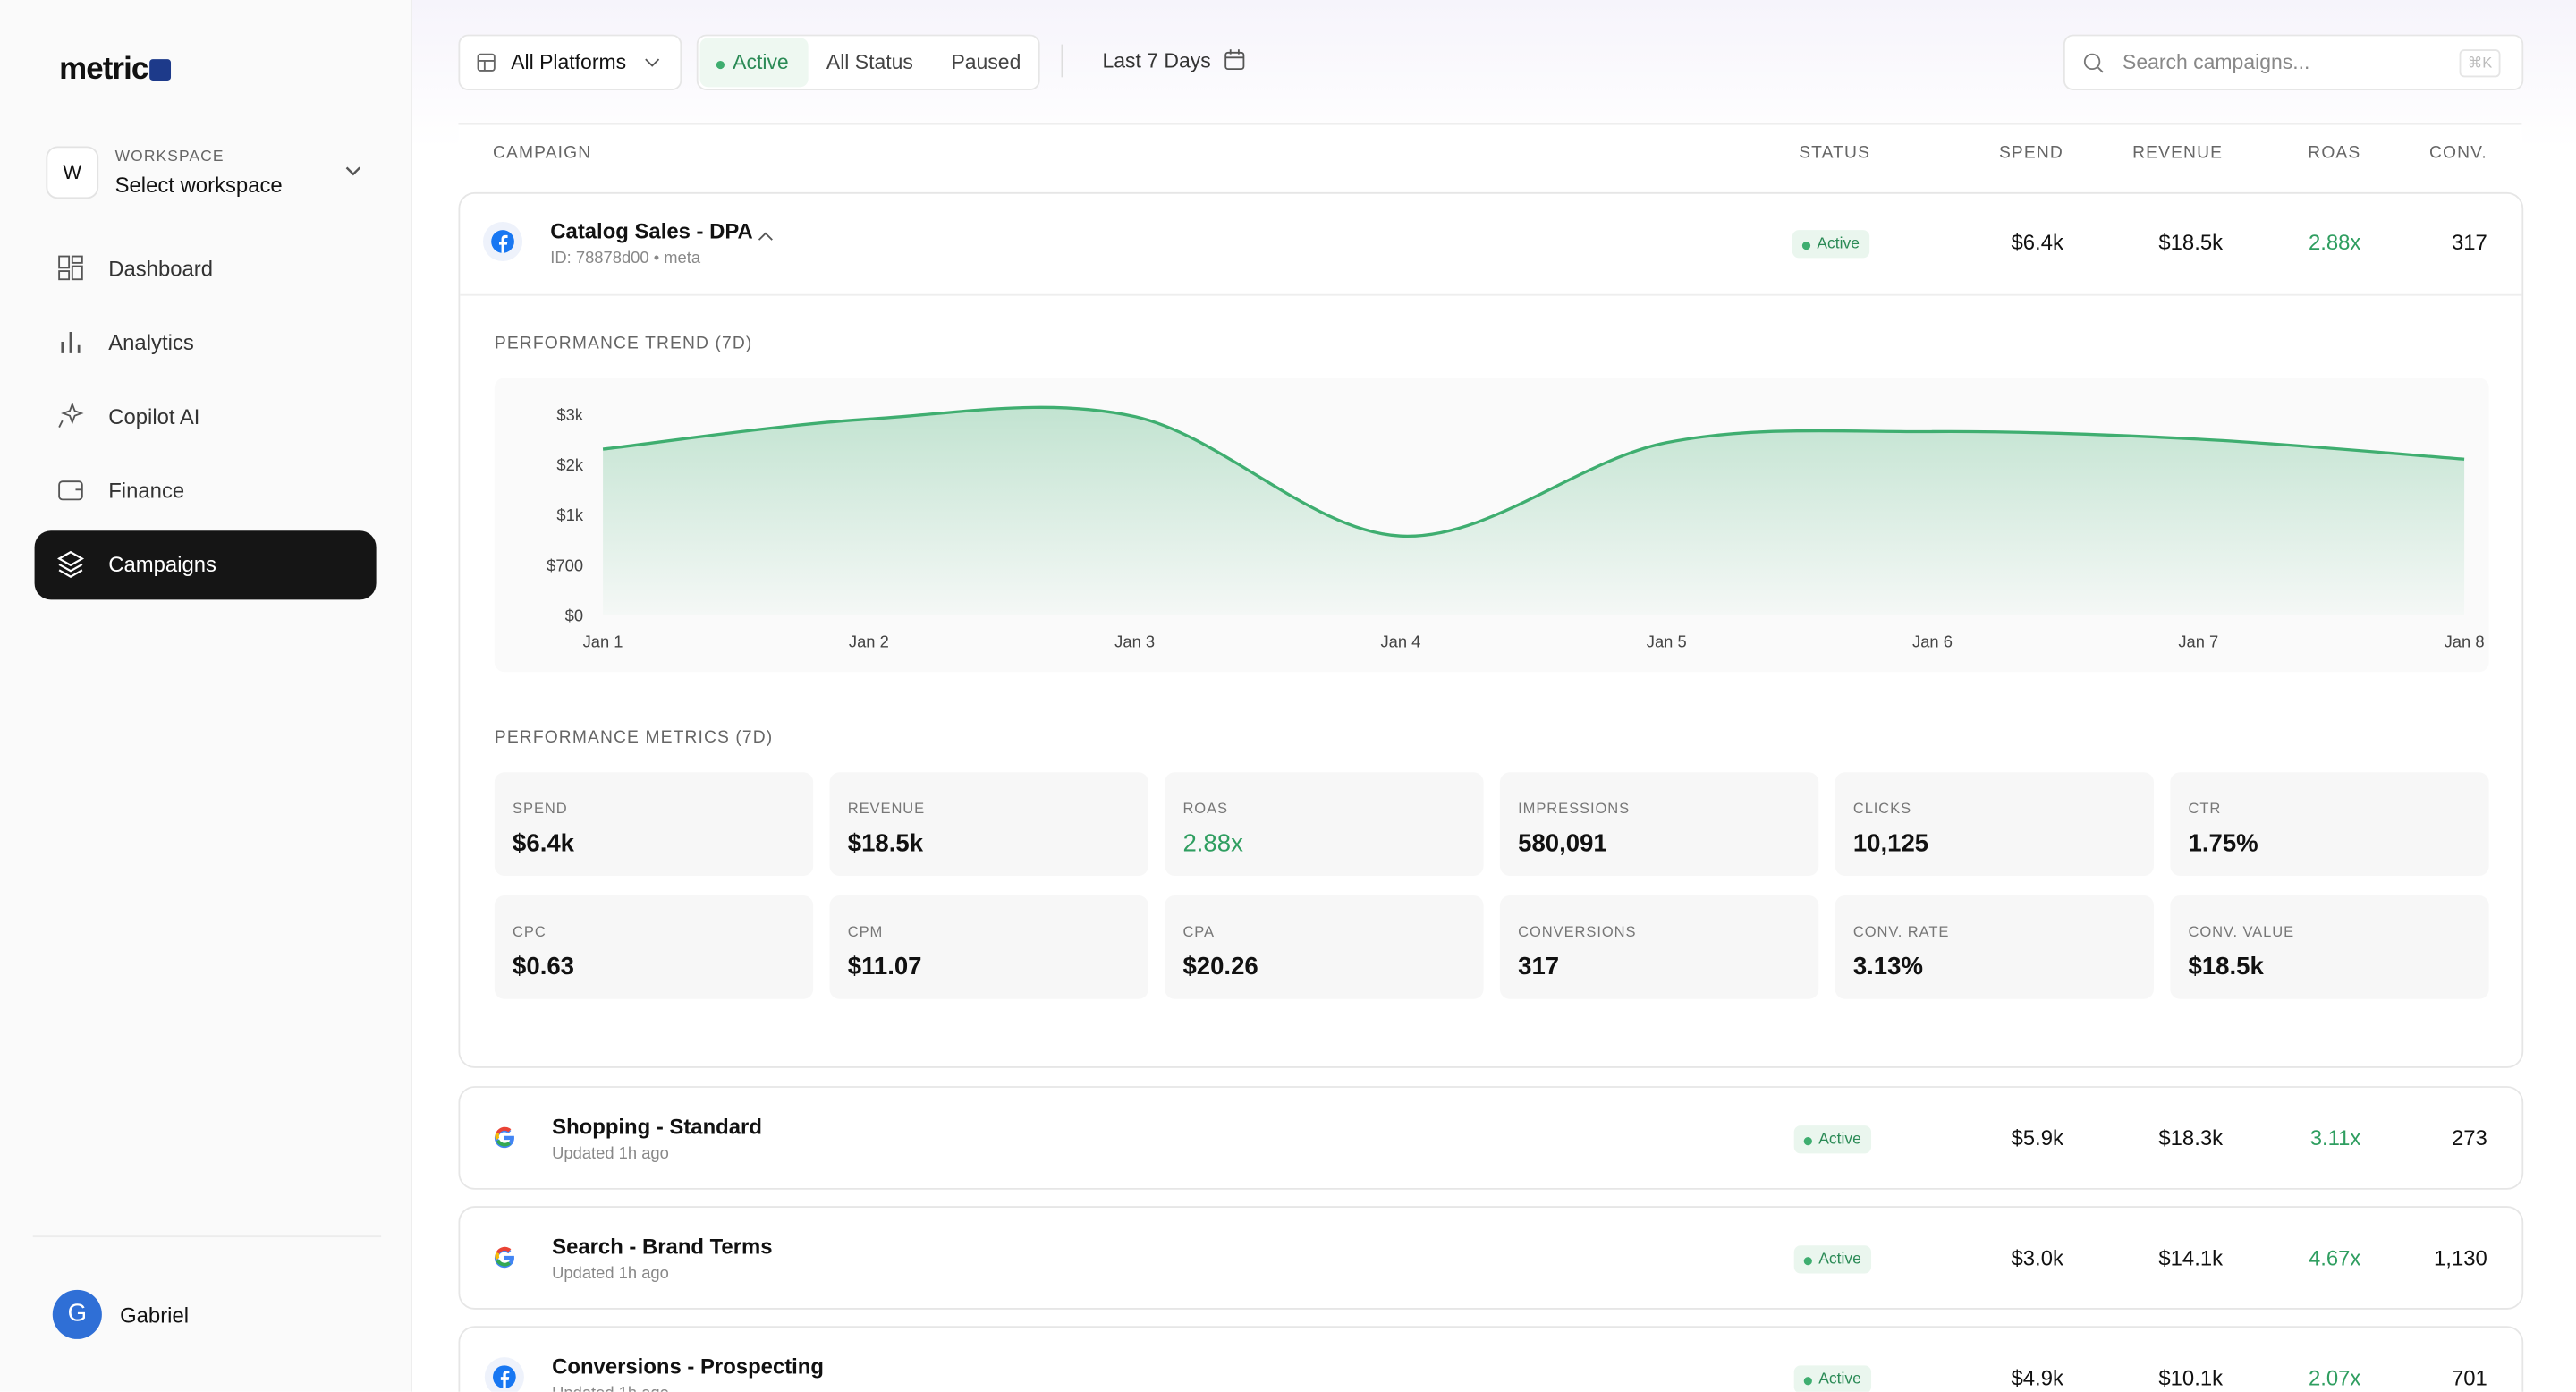 This screenshot has width=2576, height=1392. I want to click on metric-label: CLICKS, so click(1882, 808).